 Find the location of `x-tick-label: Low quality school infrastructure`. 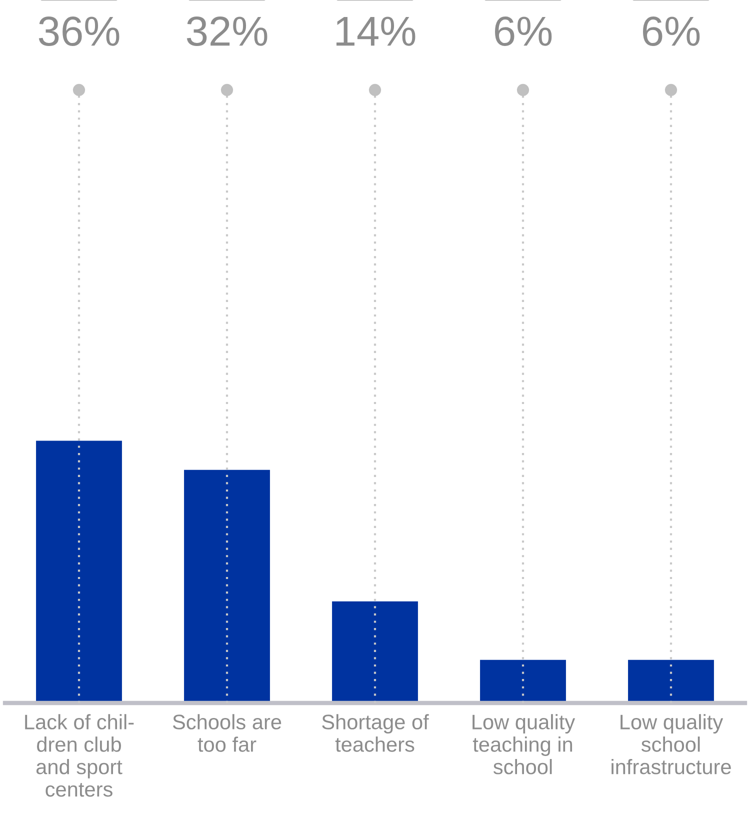

x-tick-label: Low quality school infrastructure is located at coordinates (671, 744).